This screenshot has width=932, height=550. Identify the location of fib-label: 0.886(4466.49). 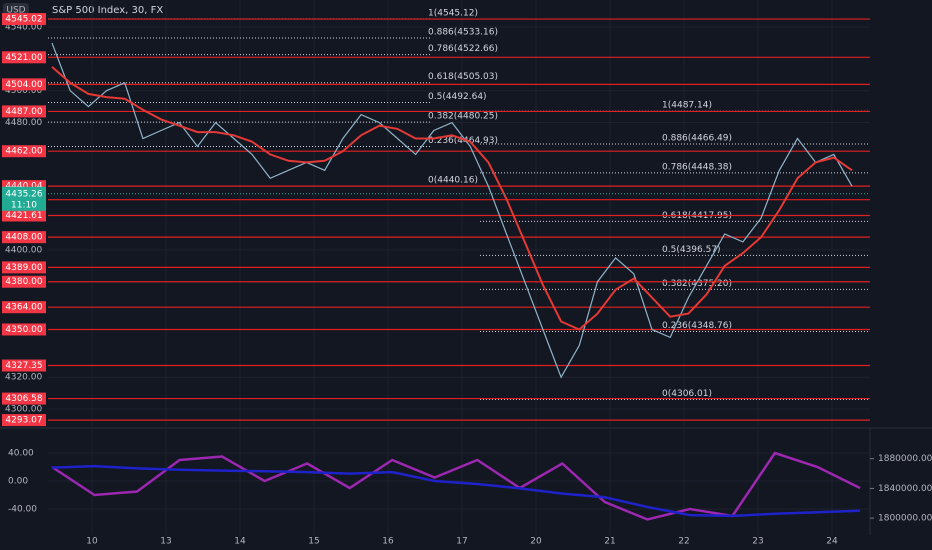
(697, 139).